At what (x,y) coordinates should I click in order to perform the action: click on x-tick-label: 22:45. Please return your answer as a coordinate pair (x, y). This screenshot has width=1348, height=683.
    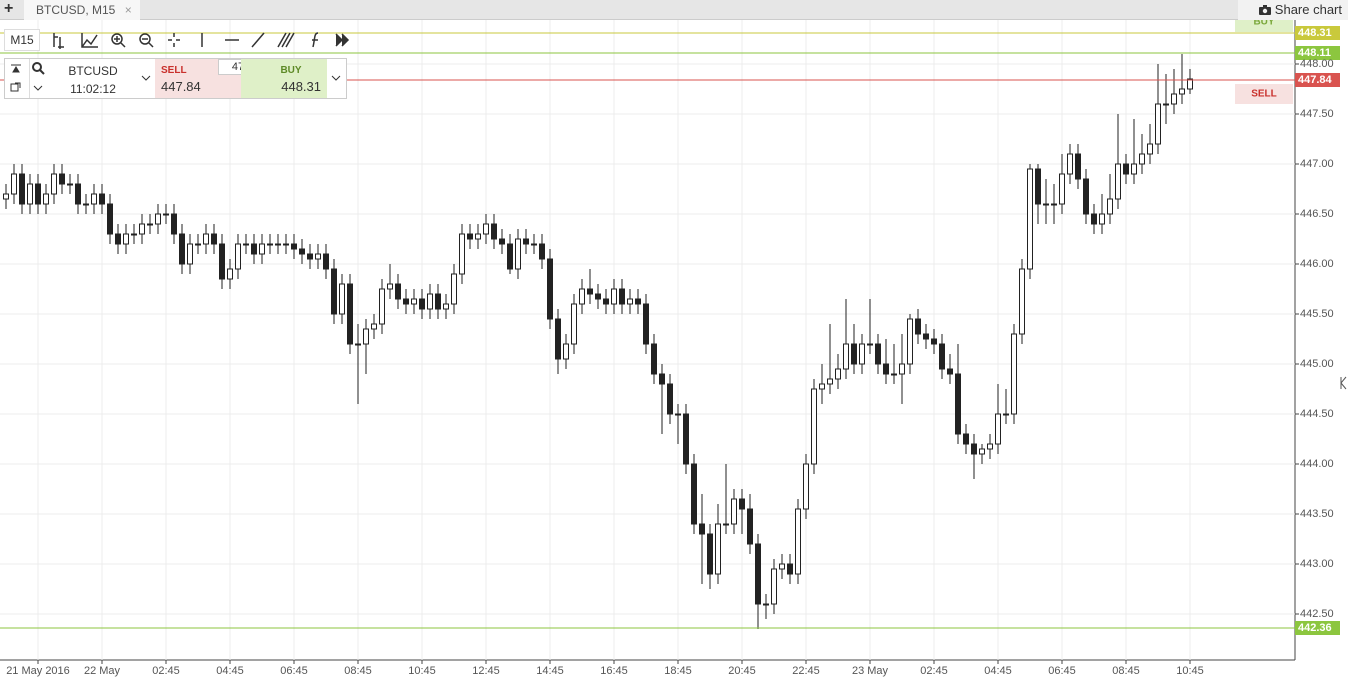
    Looking at the image, I should click on (806, 671).